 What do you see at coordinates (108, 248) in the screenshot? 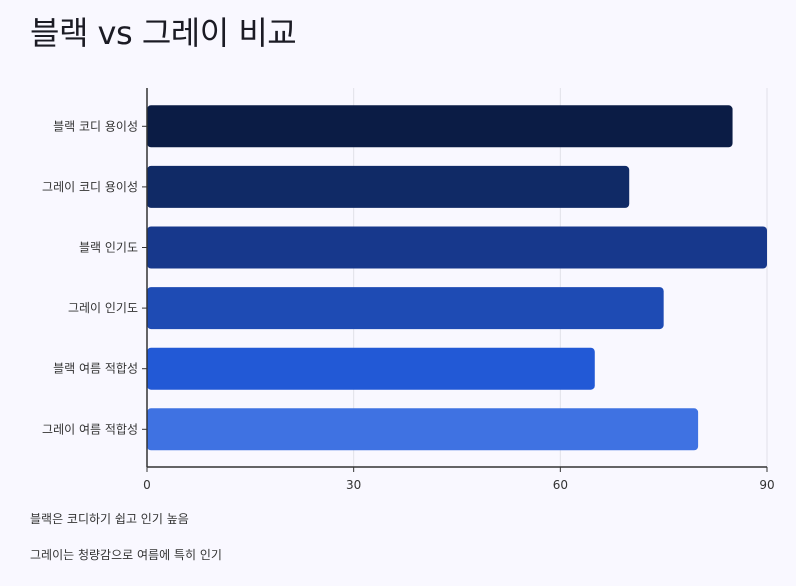
I see `category-label-2: 블랙 인기도` at bounding box center [108, 248].